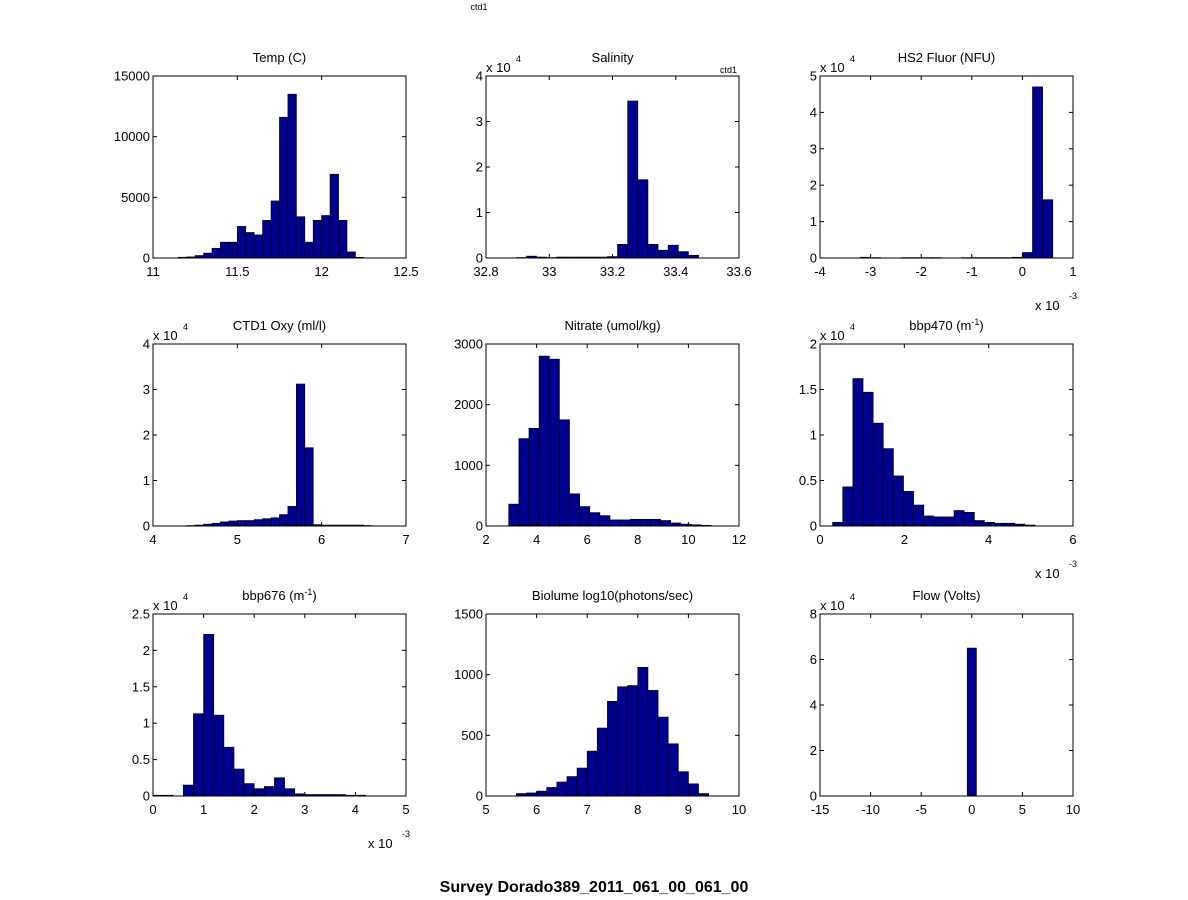  I want to click on y-tick-label: 1000, so click(468, 674).